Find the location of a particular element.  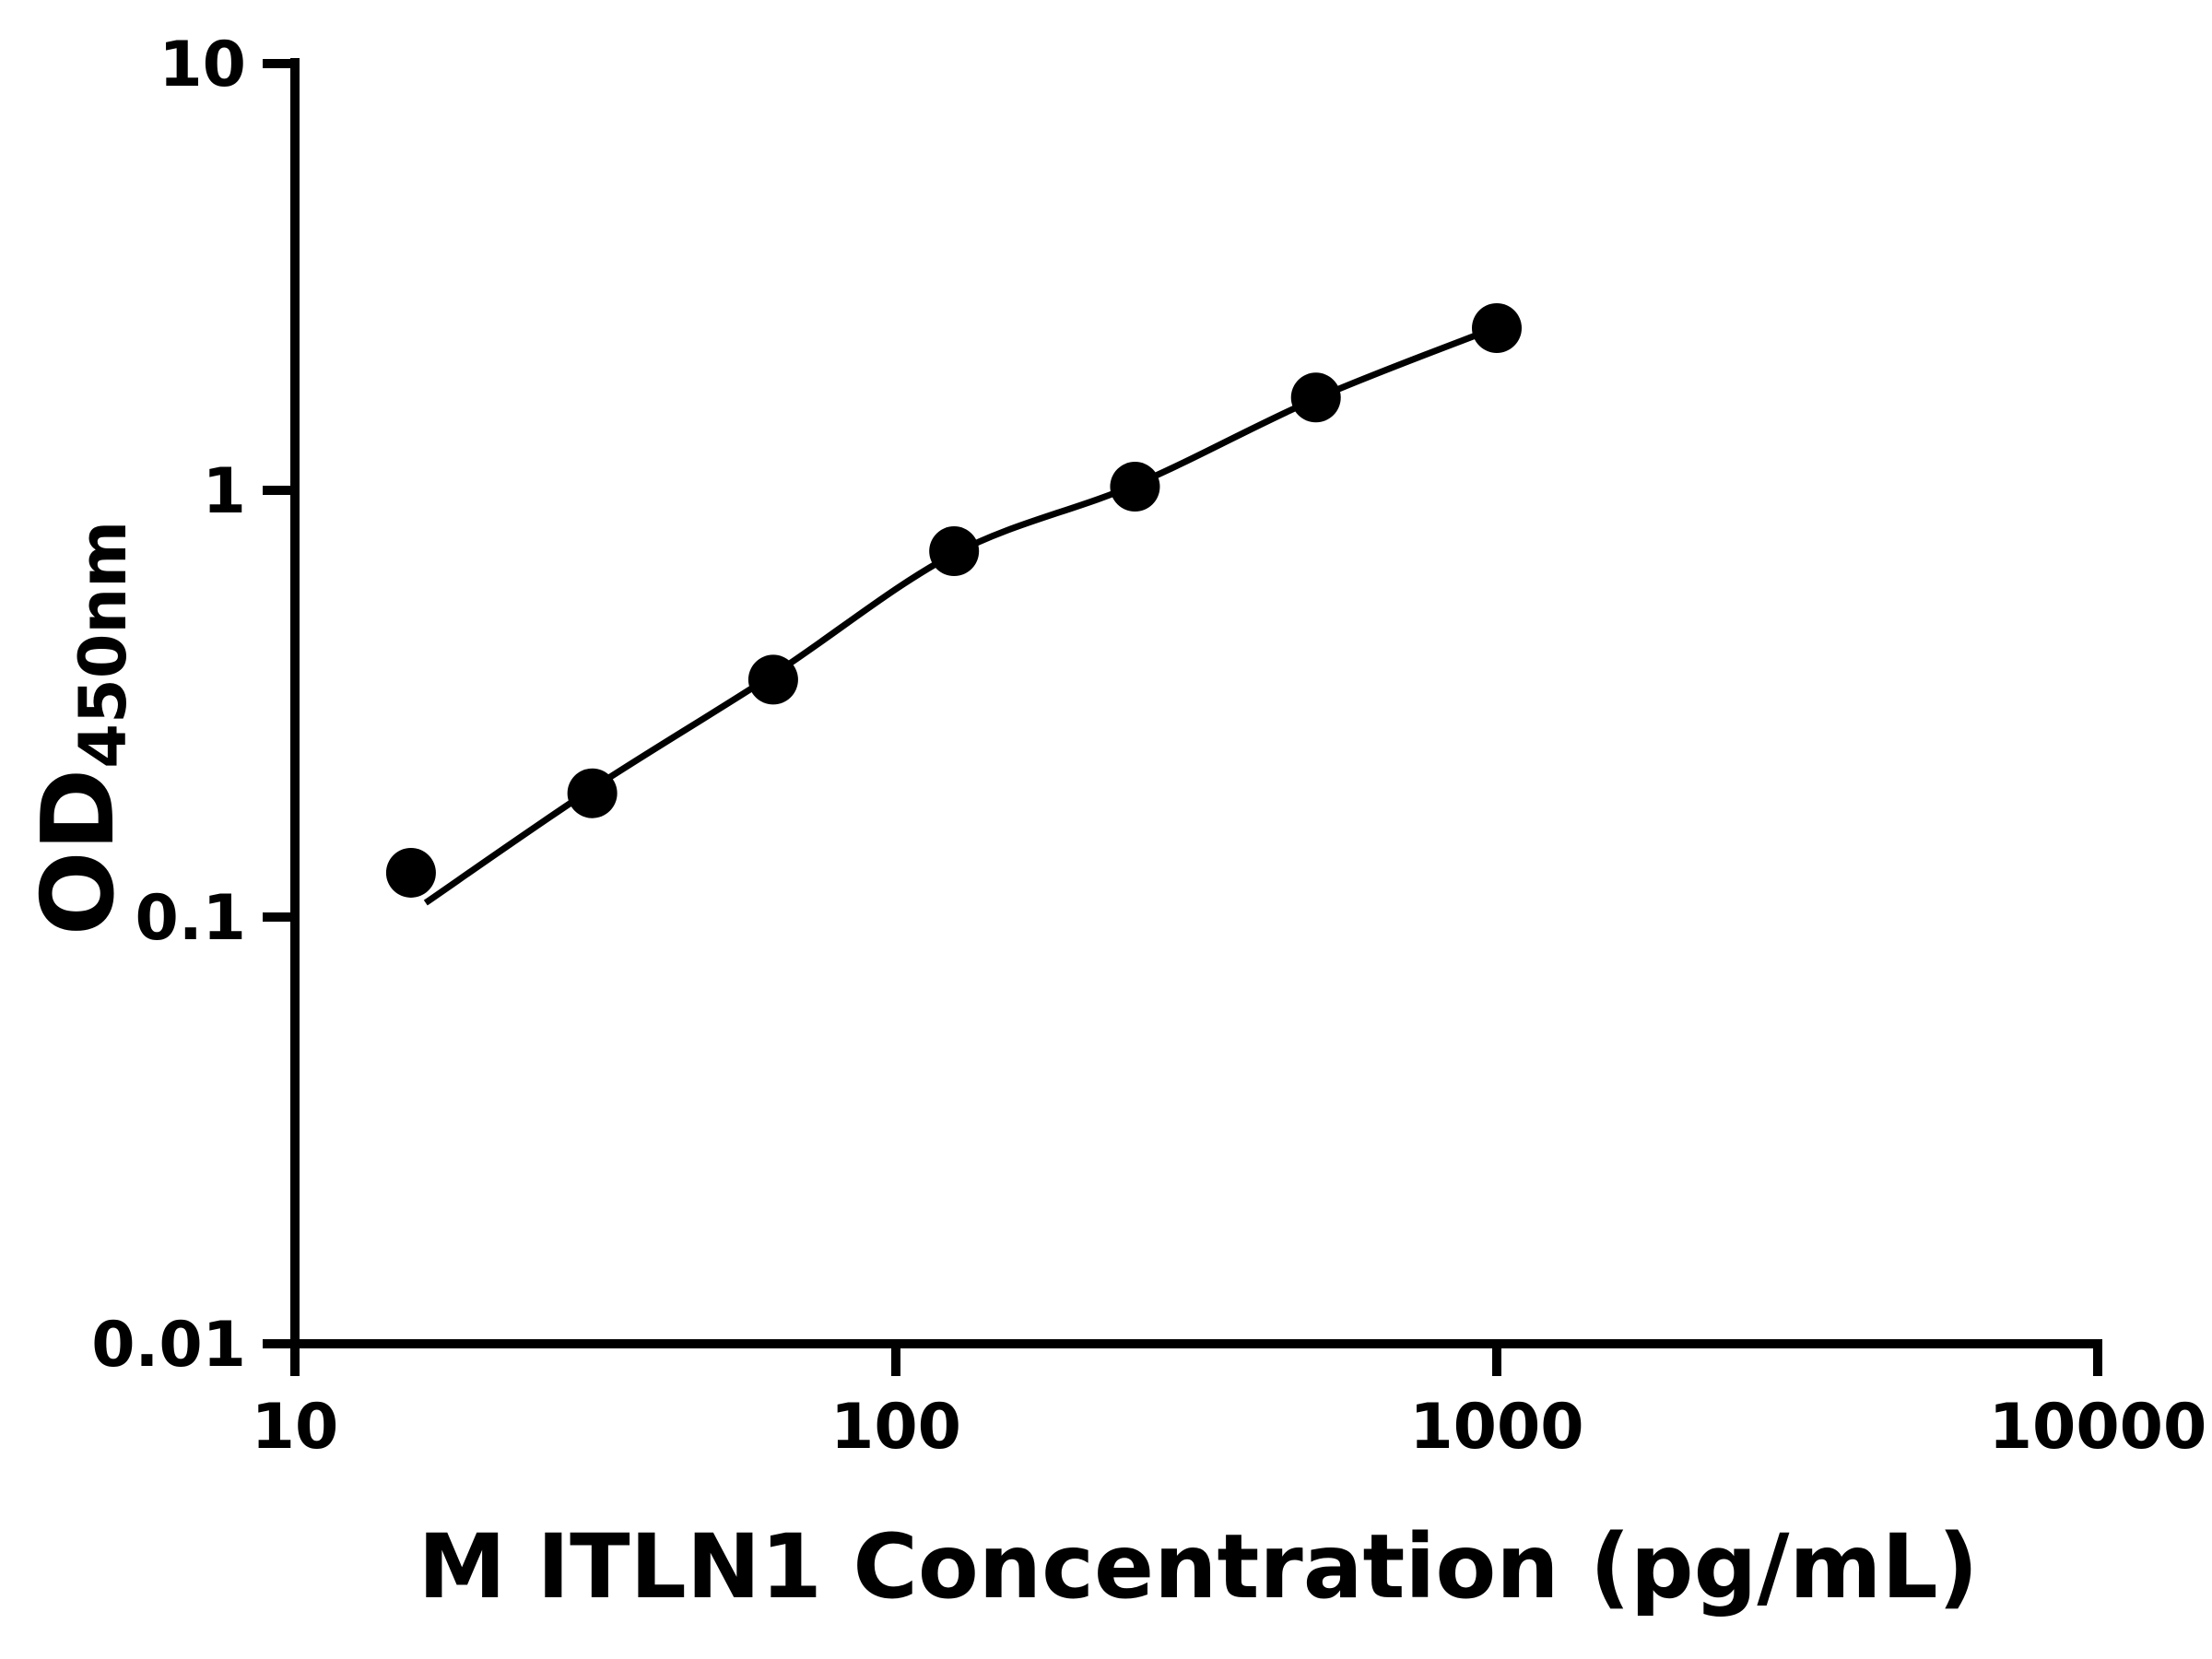

y-axis-title-subscript: 450nm is located at coordinates (103, 644).